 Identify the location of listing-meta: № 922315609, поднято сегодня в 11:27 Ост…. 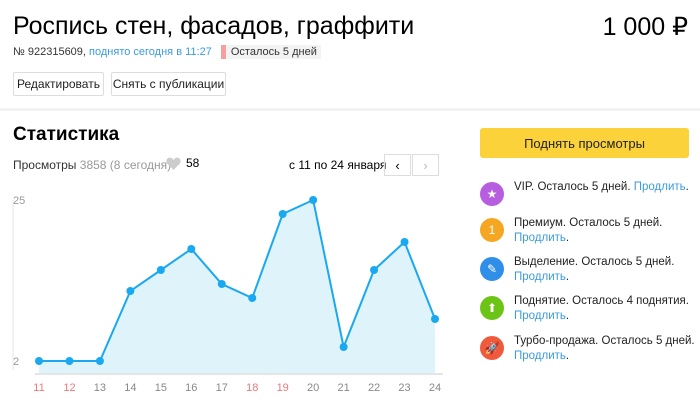
(167, 52).